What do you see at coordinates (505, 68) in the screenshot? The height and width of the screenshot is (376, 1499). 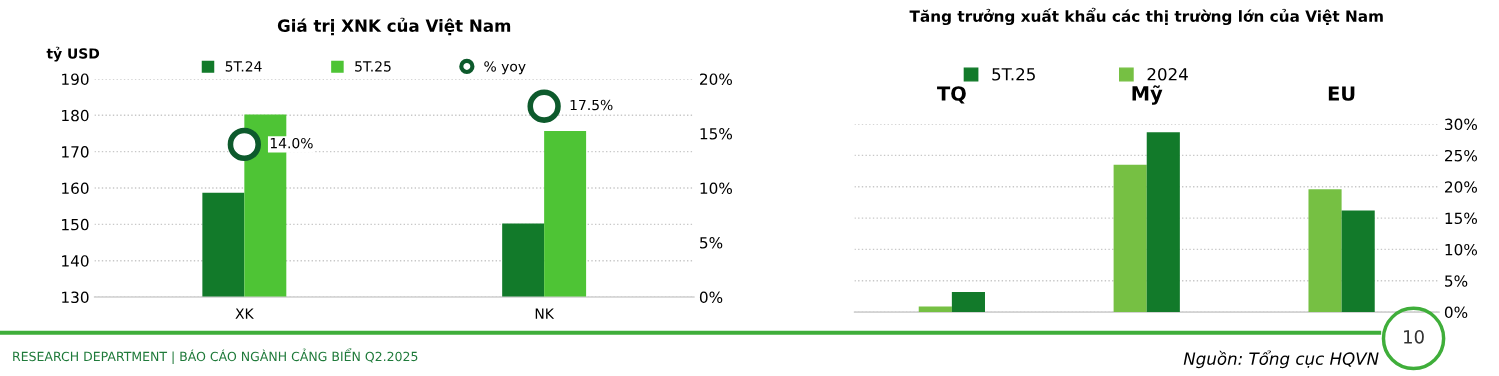 I see `legend-label: % yoy` at bounding box center [505, 68].